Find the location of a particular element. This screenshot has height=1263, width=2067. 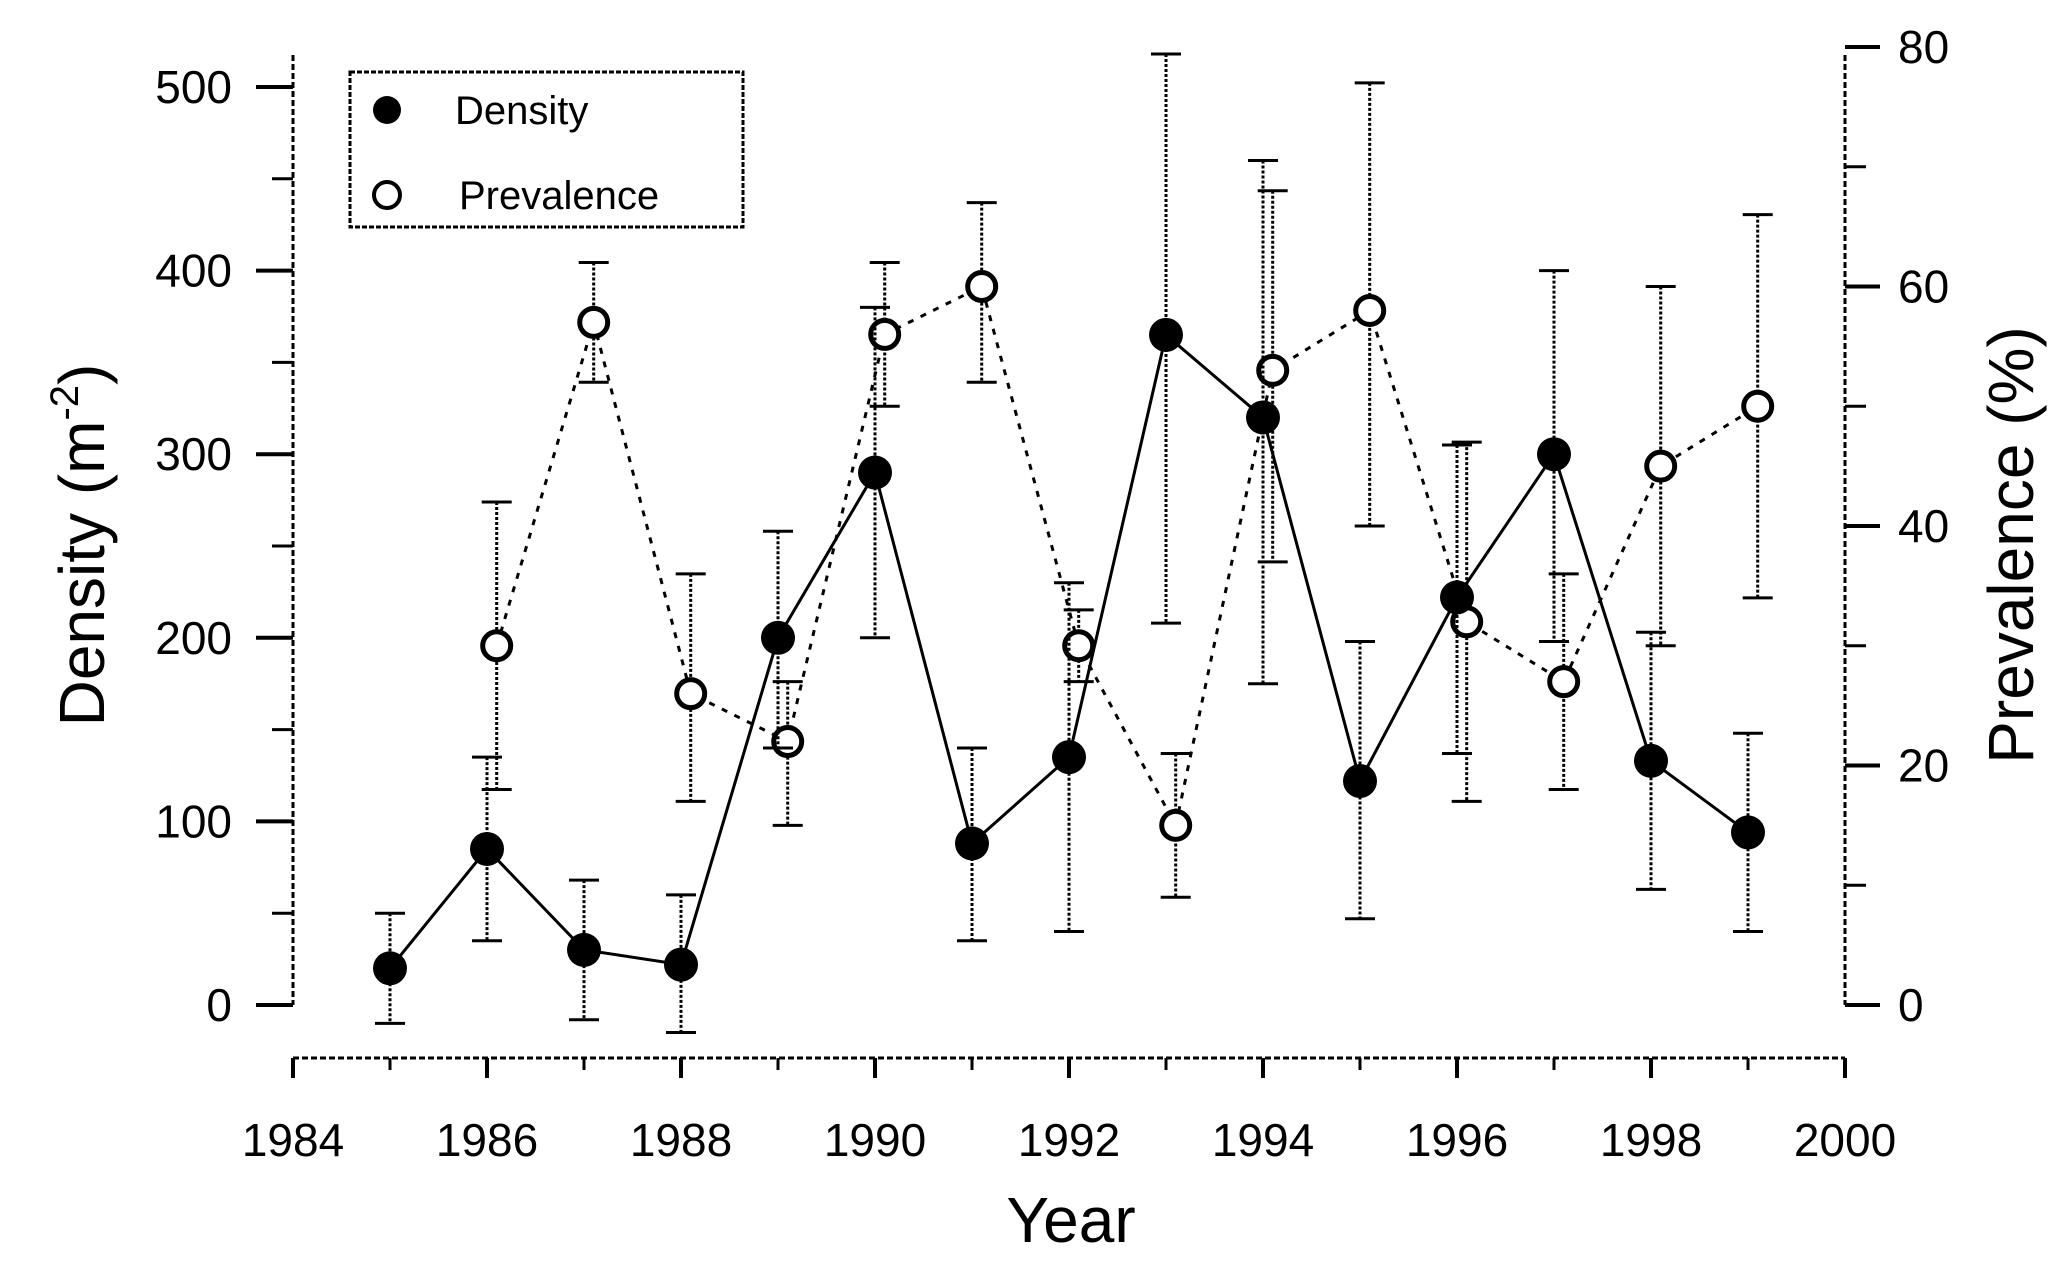

x-tick-label: 2000 is located at coordinates (1845, 1140).